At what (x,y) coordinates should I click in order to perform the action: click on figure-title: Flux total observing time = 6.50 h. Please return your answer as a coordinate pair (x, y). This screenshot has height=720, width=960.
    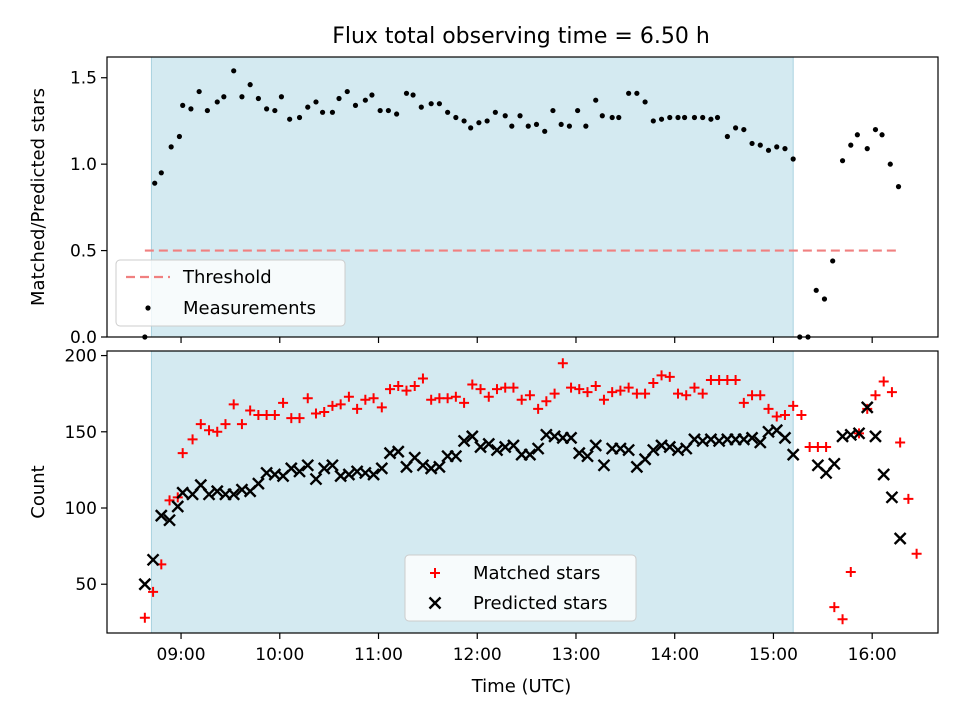
    Looking at the image, I should click on (521, 36).